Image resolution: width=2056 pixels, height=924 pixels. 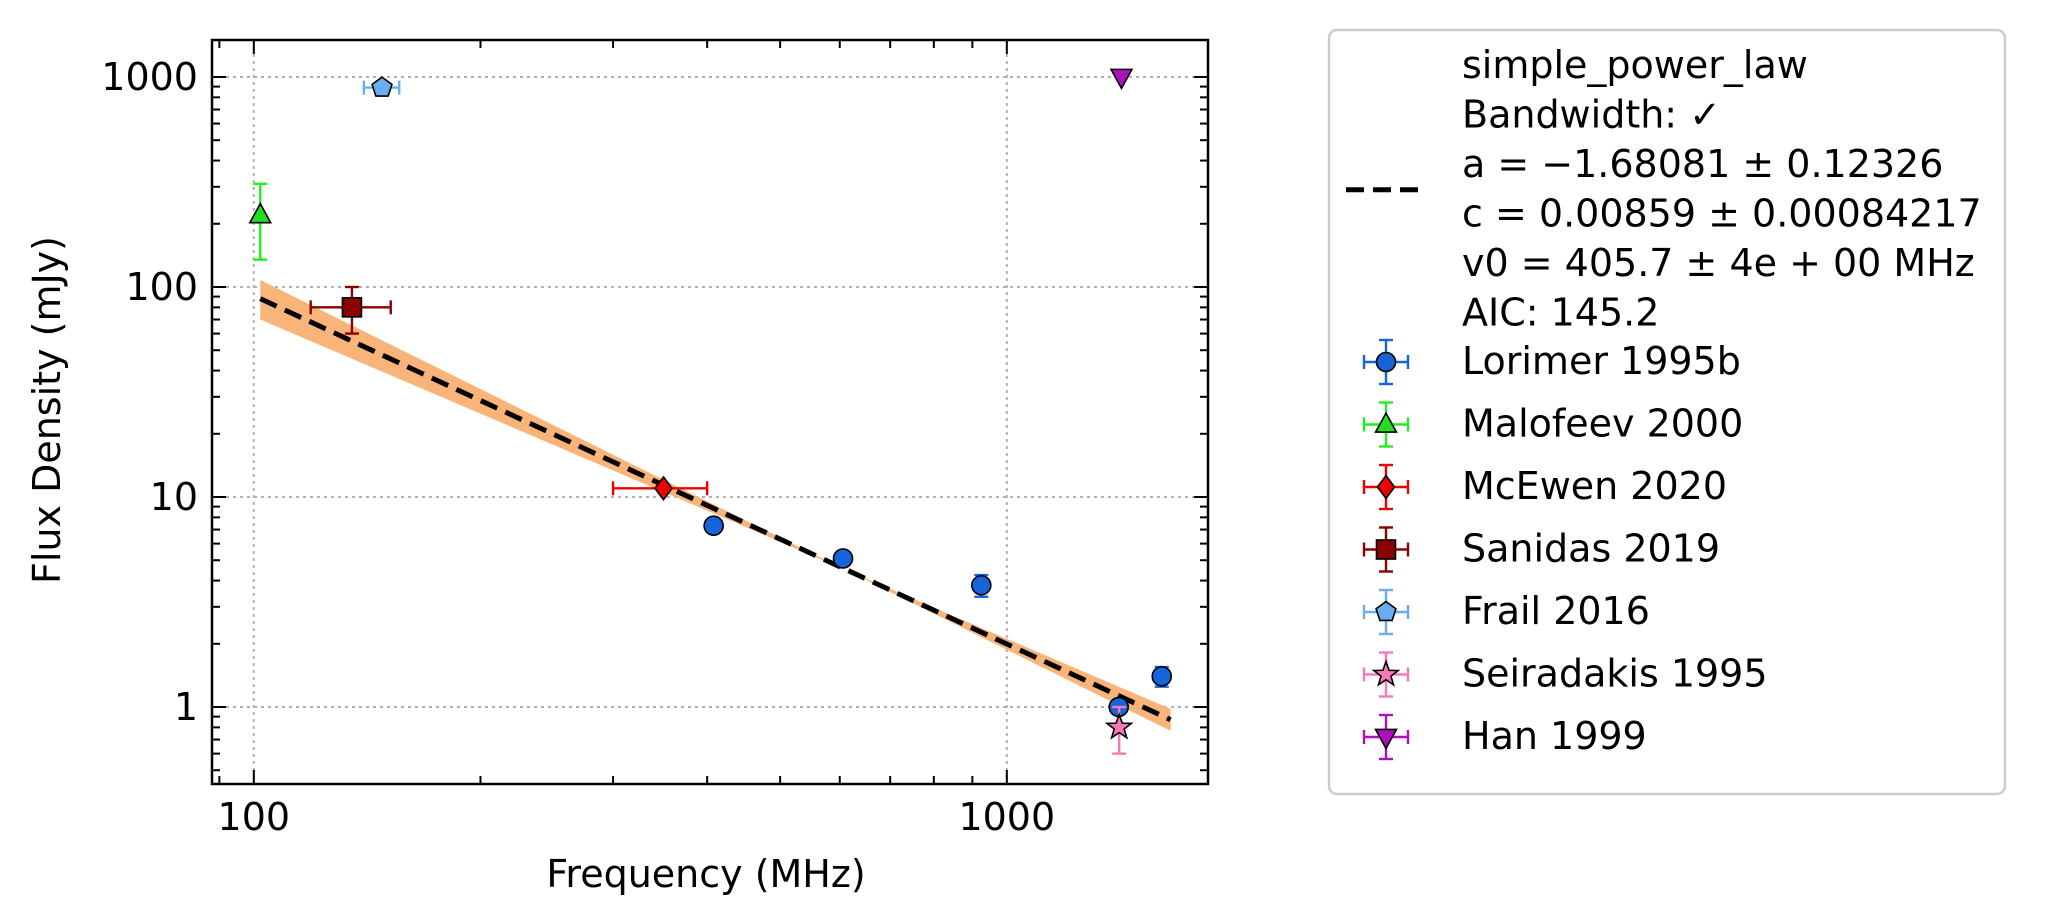 What do you see at coordinates (1560, 313) in the screenshot?
I see `legend-fit-text: AIC: 145.2` at bounding box center [1560, 313].